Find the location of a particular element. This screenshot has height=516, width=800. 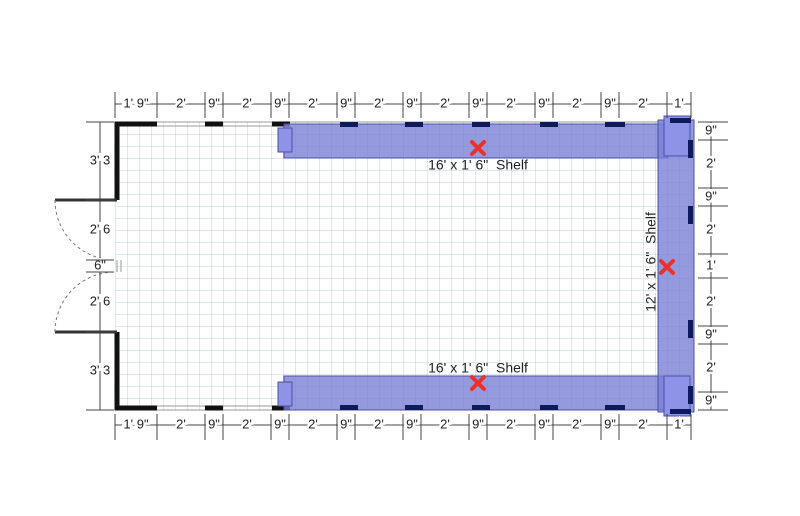

shelf-label: 12' x 1' 6" Shelf is located at coordinates (651, 262).